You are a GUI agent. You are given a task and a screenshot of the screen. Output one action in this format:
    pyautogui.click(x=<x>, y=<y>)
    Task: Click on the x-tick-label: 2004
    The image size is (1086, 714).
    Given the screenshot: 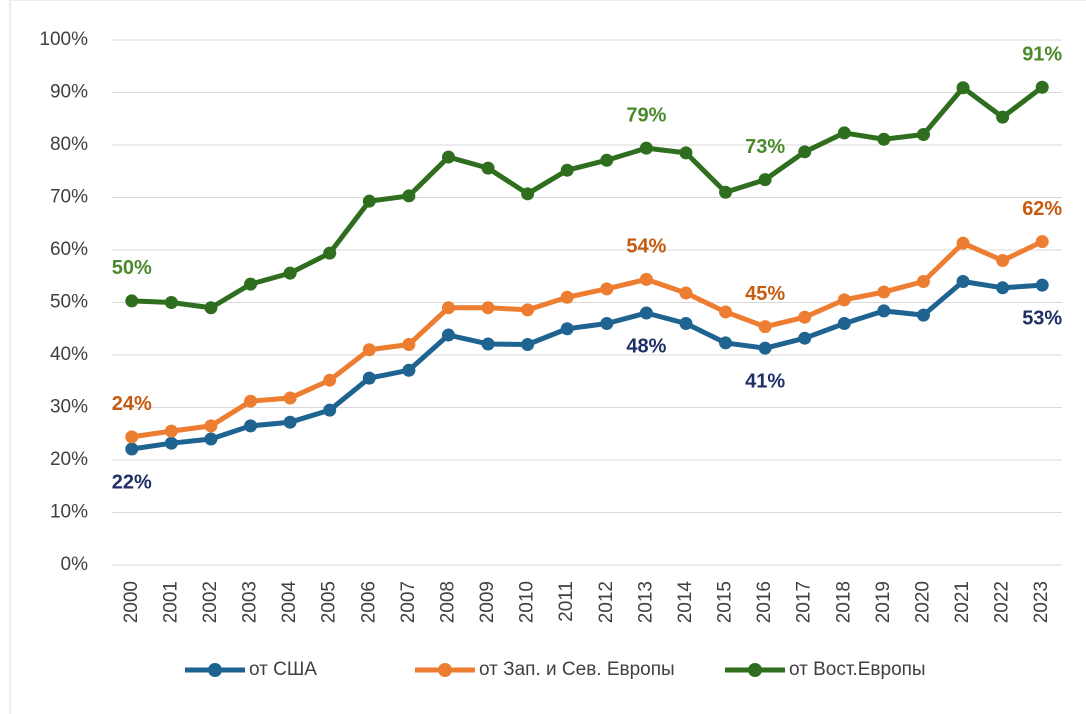 What is the action you would take?
    pyautogui.click(x=289, y=602)
    